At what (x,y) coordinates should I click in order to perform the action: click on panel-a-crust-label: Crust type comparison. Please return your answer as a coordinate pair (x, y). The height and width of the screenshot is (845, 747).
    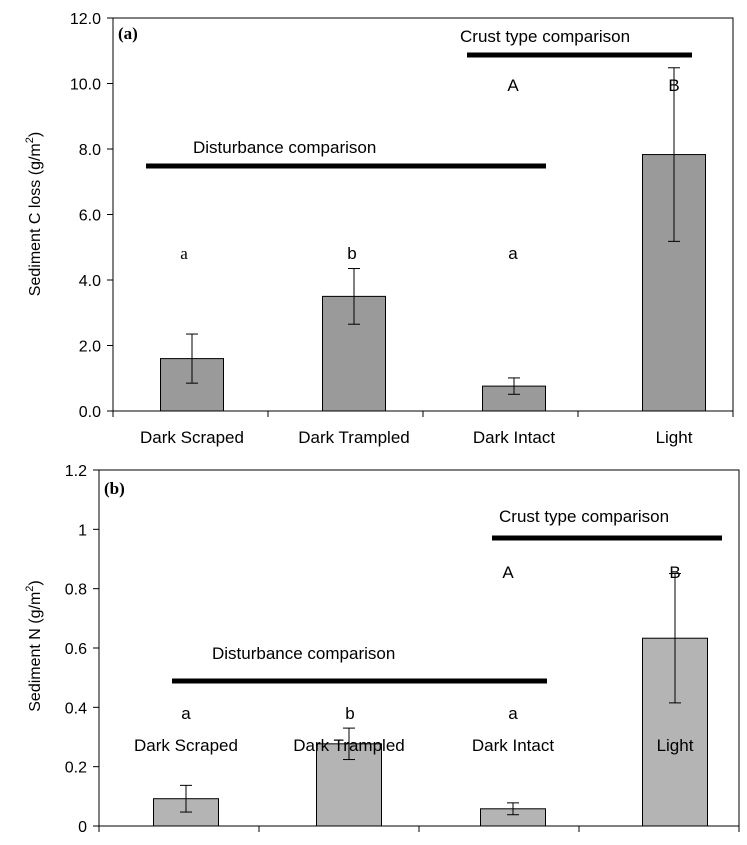
    Looking at the image, I should click on (545, 36).